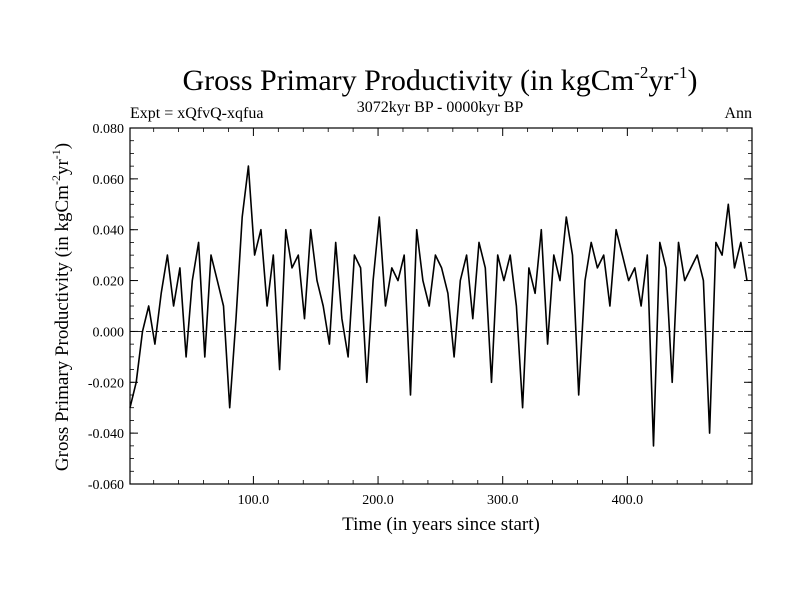  What do you see at coordinates (109, 282) in the screenshot?
I see `y-tick-label: 0.020` at bounding box center [109, 282].